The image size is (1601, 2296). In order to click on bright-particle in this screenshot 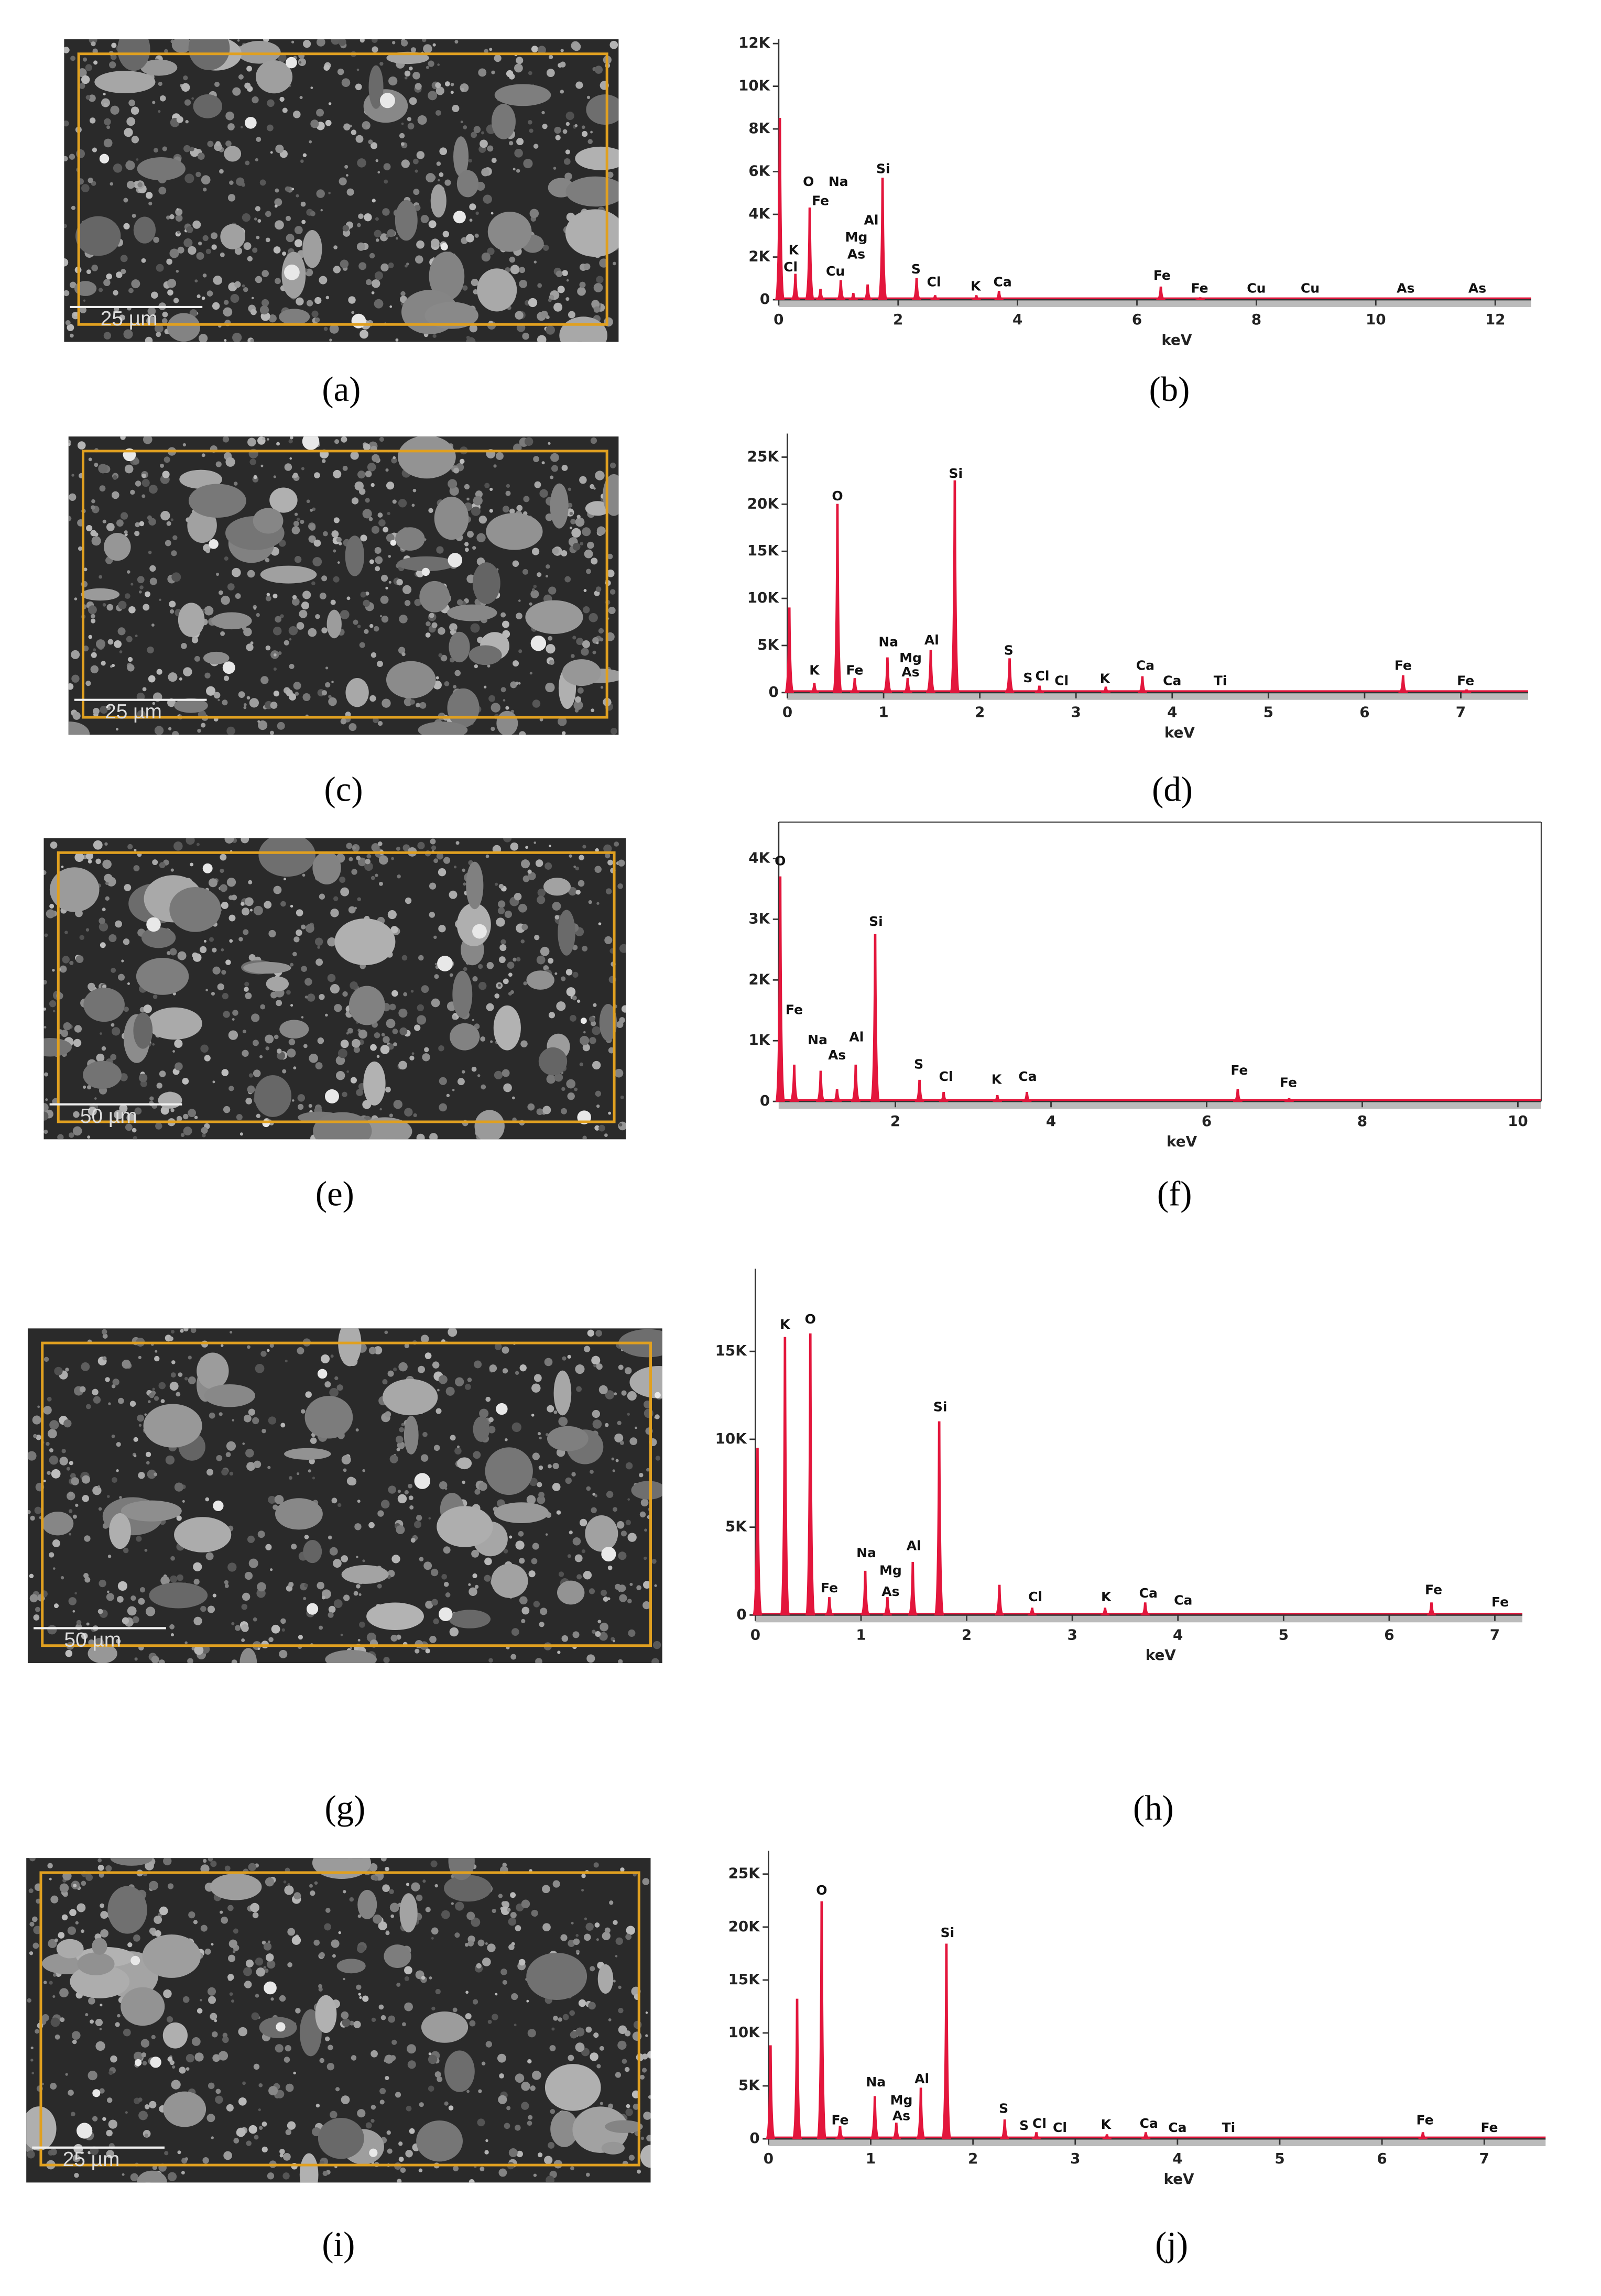, I will do `click(373, 2152)`.